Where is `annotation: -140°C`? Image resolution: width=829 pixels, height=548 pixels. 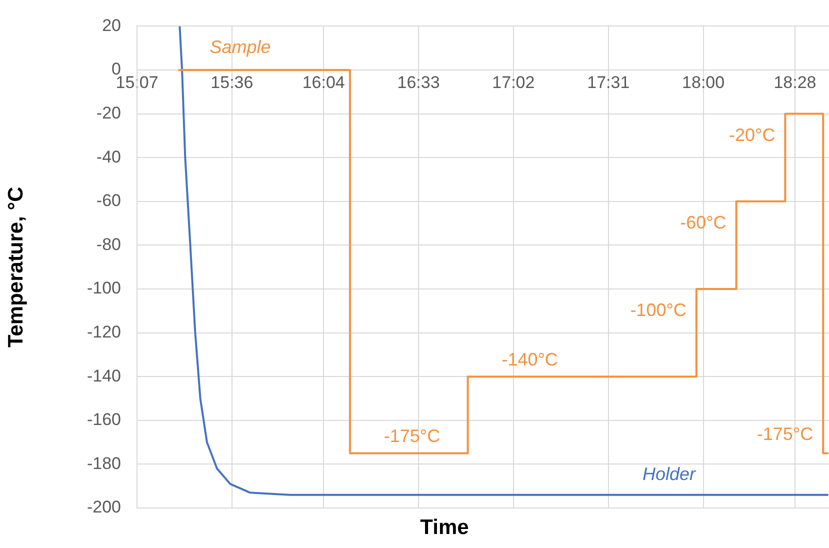
annotation: -140°C is located at coordinates (530, 360).